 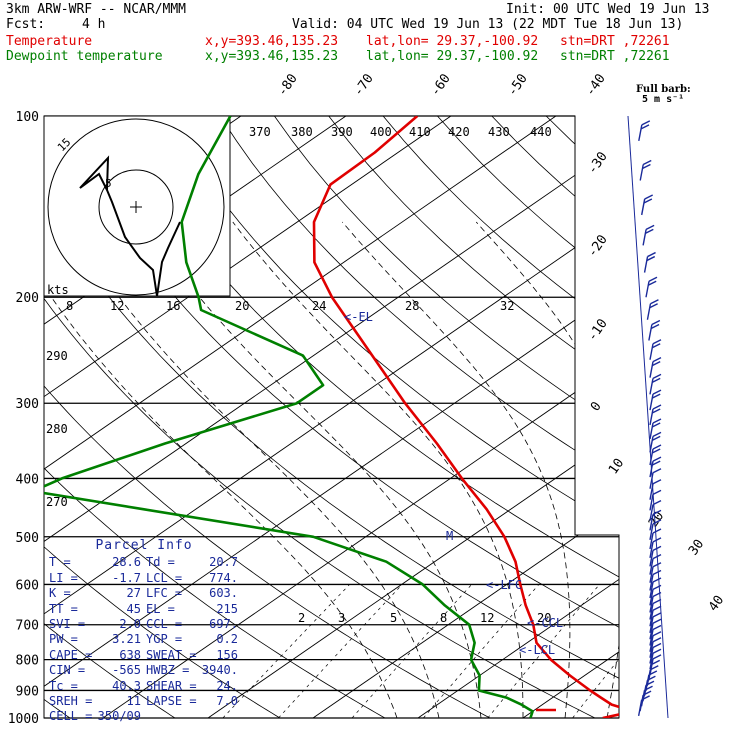 What do you see at coordinates (223, 562) in the screenshot?
I see `parcel-info-value: 20.7` at bounding box center [223, 562].